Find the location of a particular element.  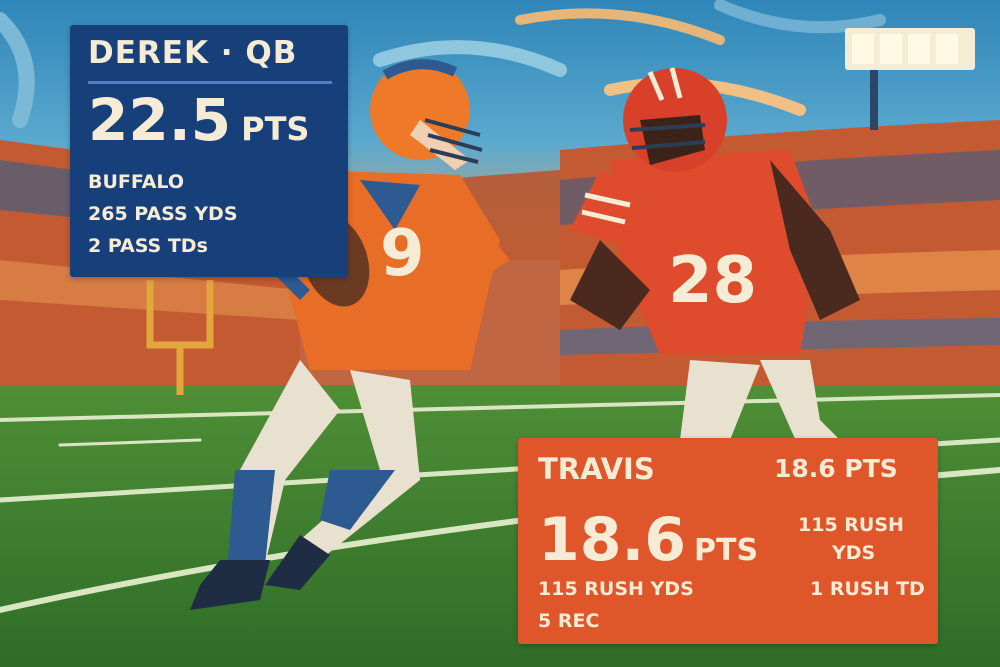

qb-card-title: DEREK · QB is located at coordinates (193, 53).